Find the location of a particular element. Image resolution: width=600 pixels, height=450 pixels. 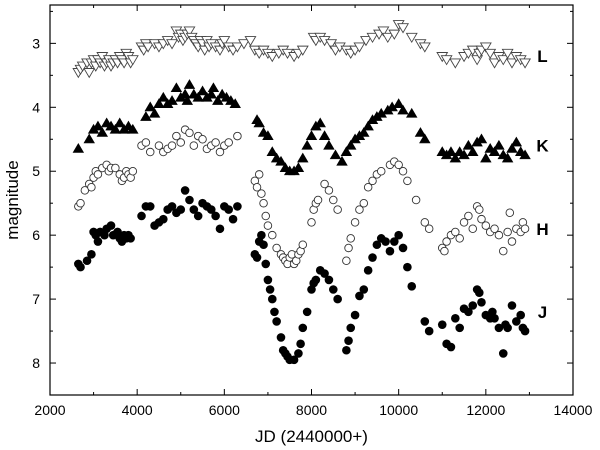

band-label-J: J is located at coordinates (542, 312).